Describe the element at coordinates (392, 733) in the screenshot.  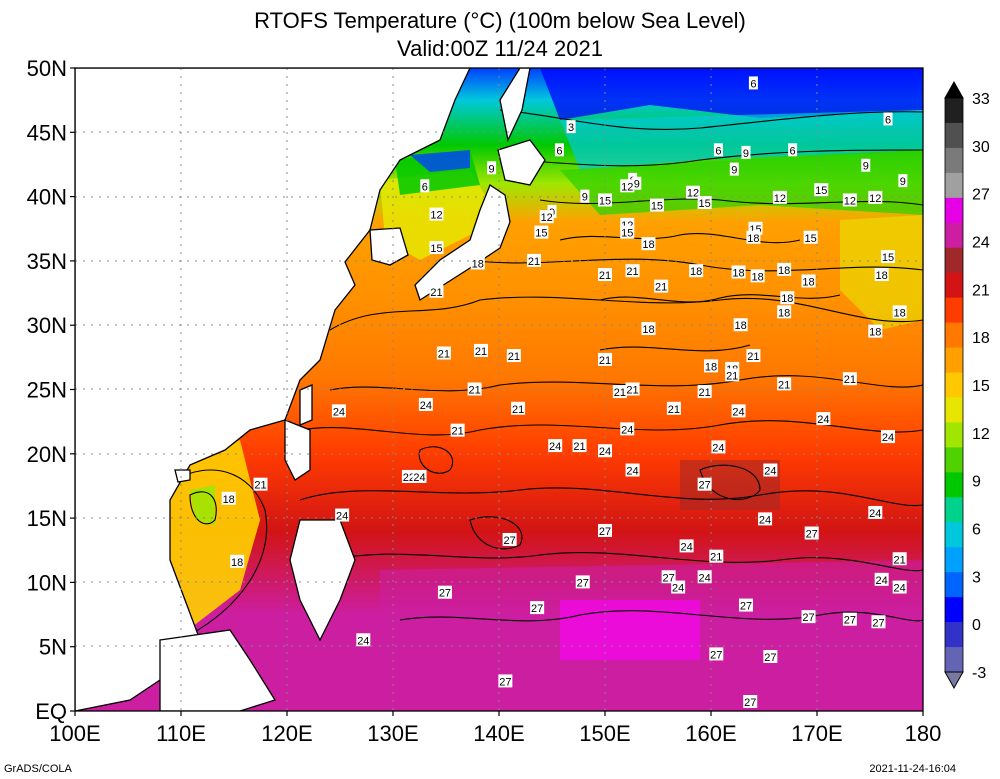
I see `lon-tick-label: 130E` at that location.